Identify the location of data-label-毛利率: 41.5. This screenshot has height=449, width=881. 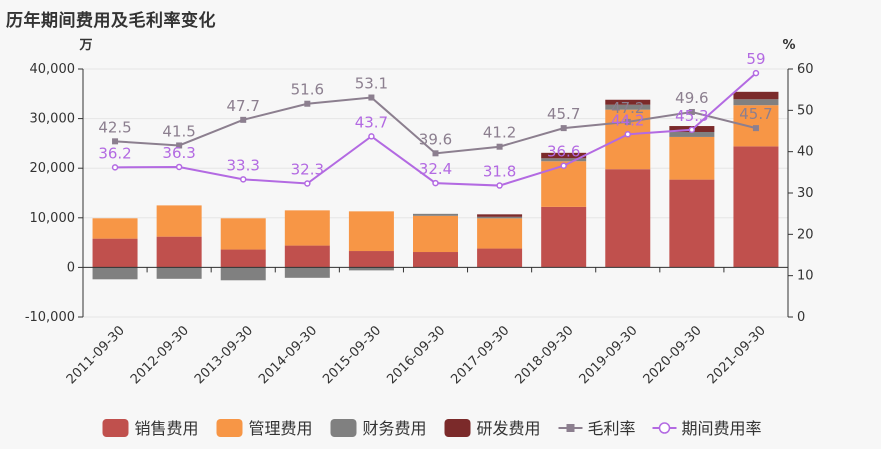
(178, 131).